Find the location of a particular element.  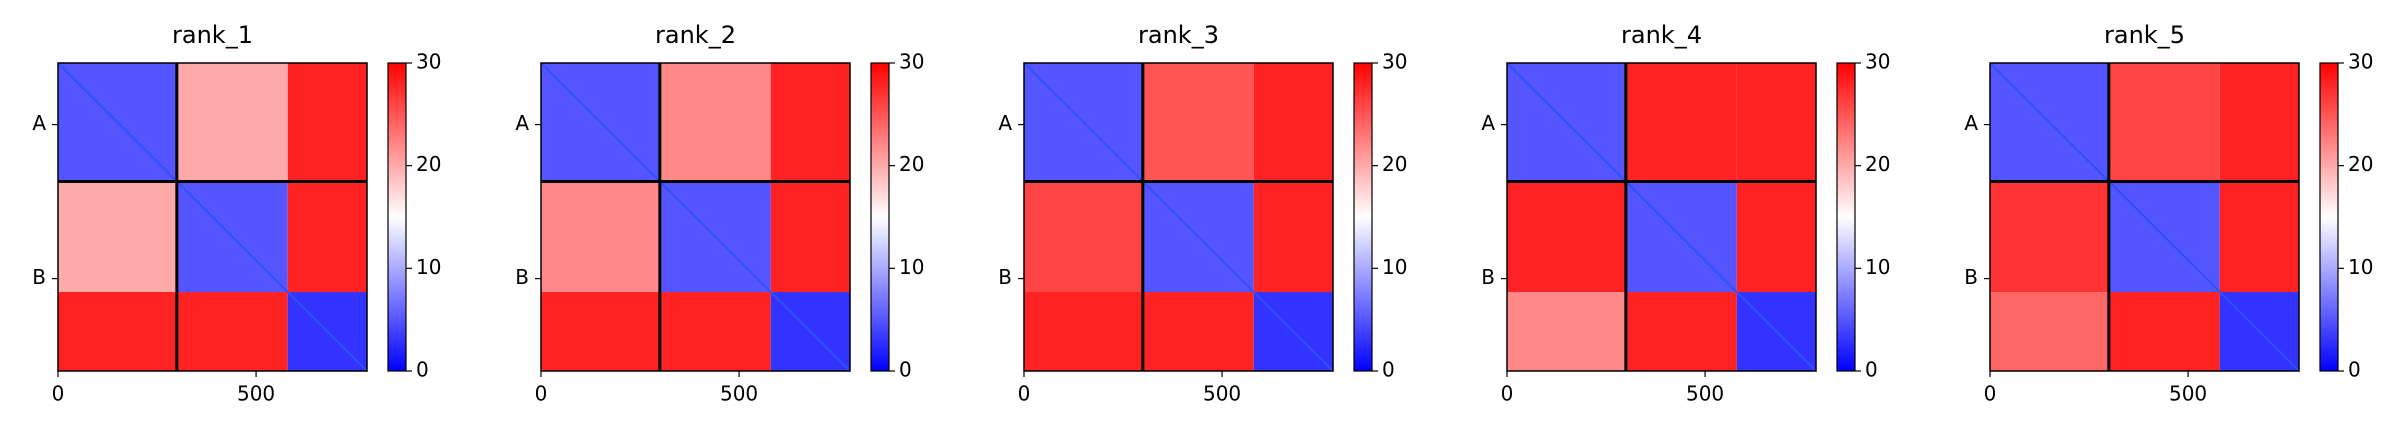

panel-title: rank_4 is located at coordinates (1661, 35).